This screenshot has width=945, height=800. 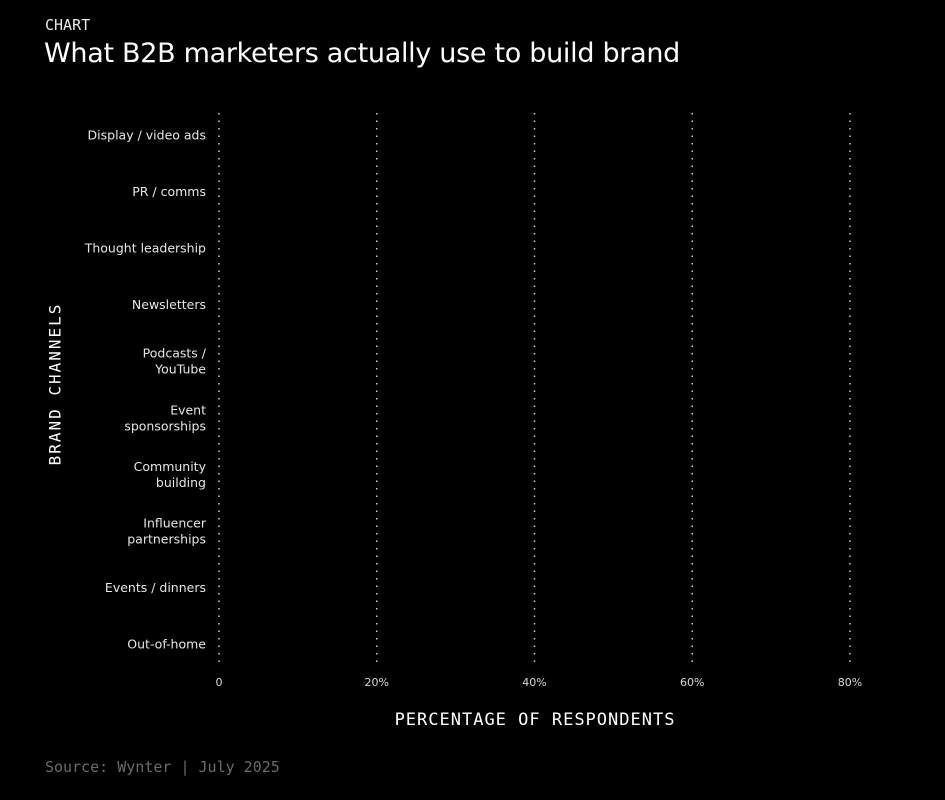 What do you see at coordinates (175, 361) in the screenshot?
I see `y-category-label: Podcasts / YouTube` at bounding box center [175, 361].